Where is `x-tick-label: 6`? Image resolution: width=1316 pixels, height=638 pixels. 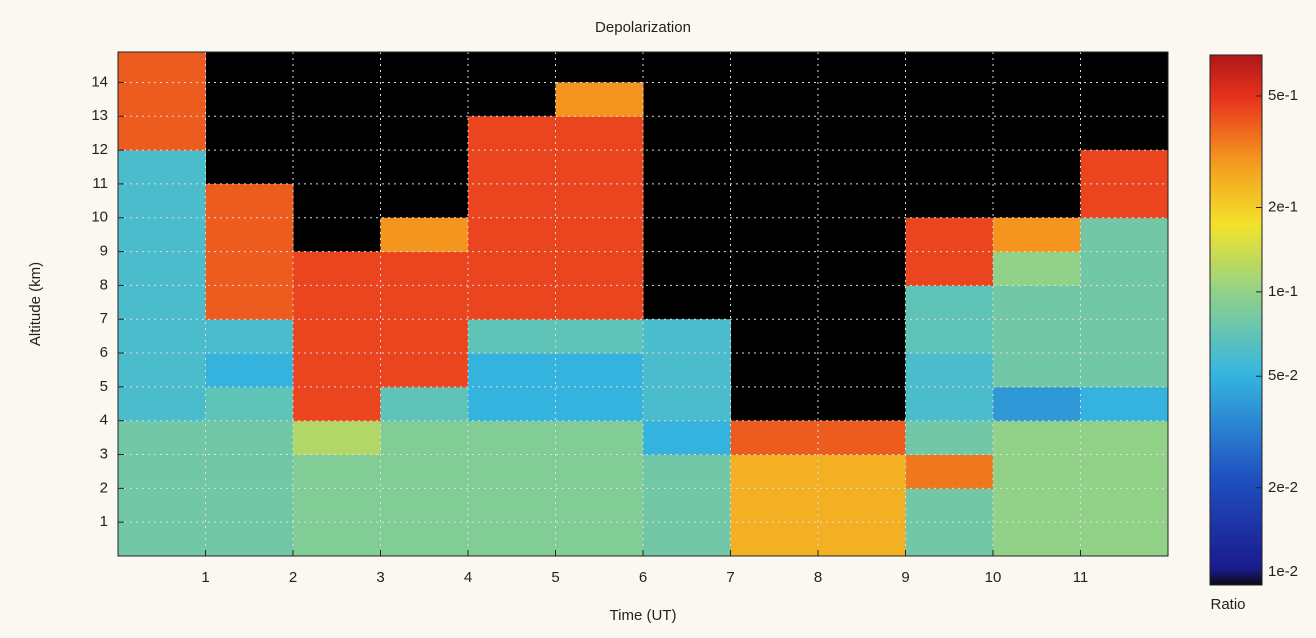
x-tick-label: 6 is located at coordinates (643, 577).